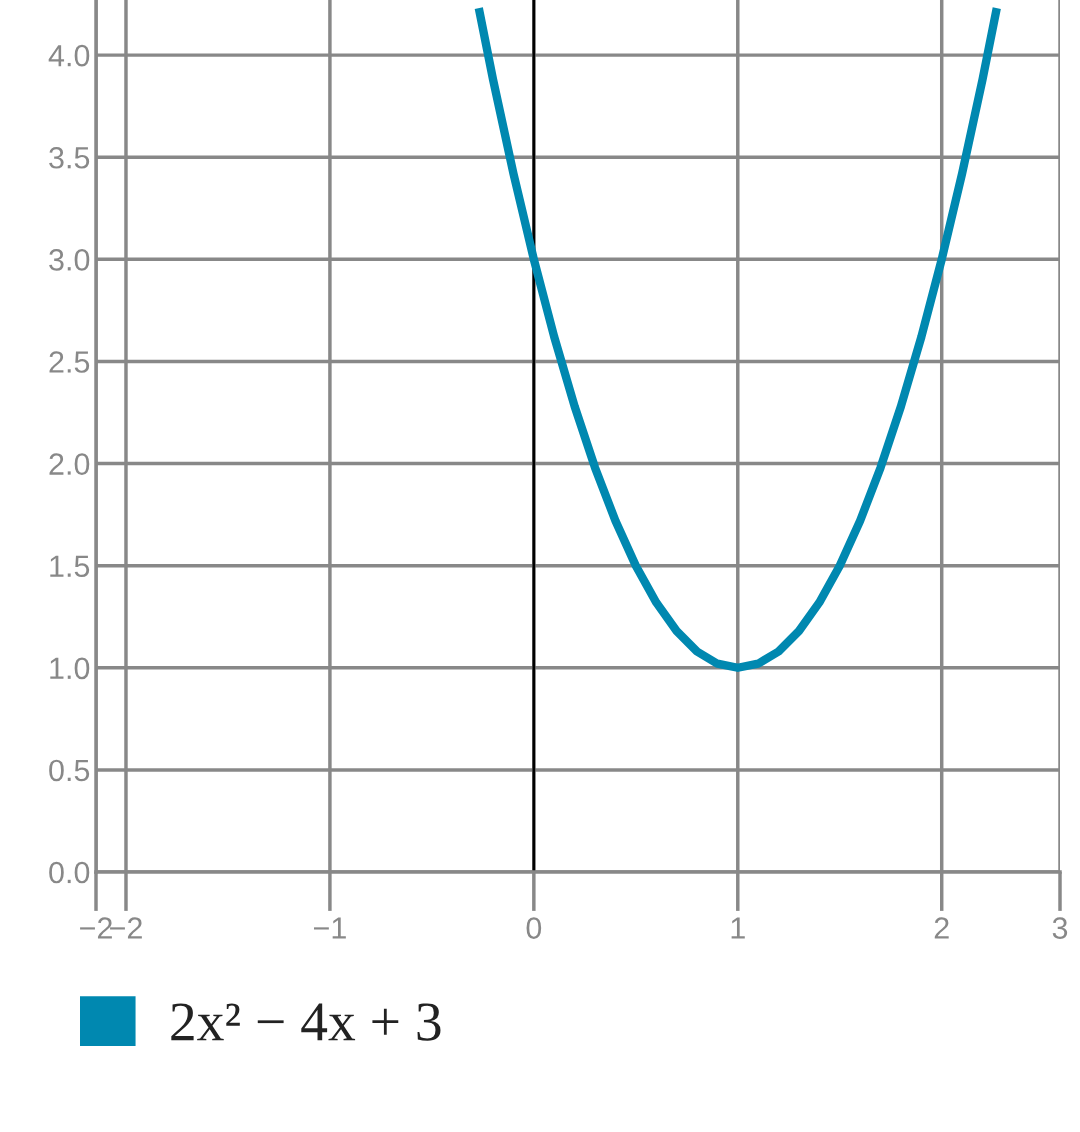 Image resolution: width=1080 pixels, height=1132 pixels. I want to click on x-tick-label: 0, so click(534, 928).